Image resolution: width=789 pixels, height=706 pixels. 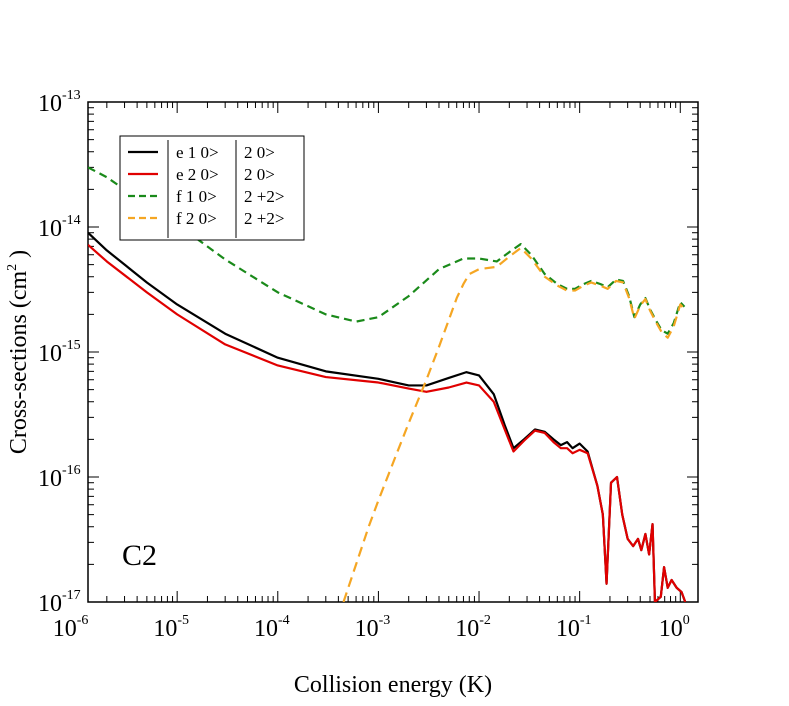 I want to click on legend-label-ket-2: 2 0>, so click(x=259, y=174).